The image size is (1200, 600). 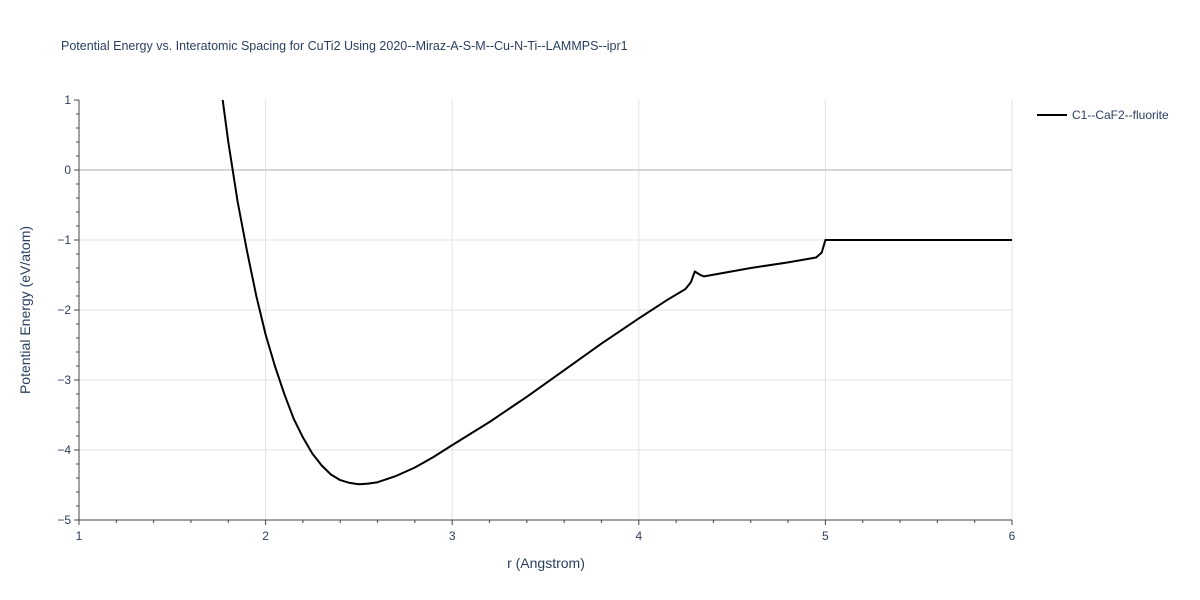 I want to click on y-tick-label: −2, so click(x=64, y=310).